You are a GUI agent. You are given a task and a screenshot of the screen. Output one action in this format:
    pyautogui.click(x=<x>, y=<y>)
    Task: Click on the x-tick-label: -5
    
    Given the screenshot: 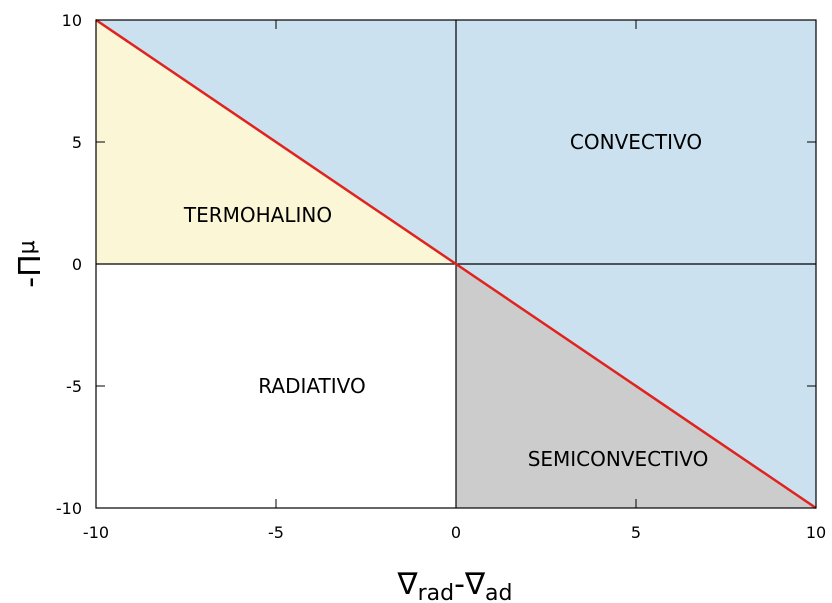 What is the action you would take?
    pyautogui.click(x=276, y=532)
    